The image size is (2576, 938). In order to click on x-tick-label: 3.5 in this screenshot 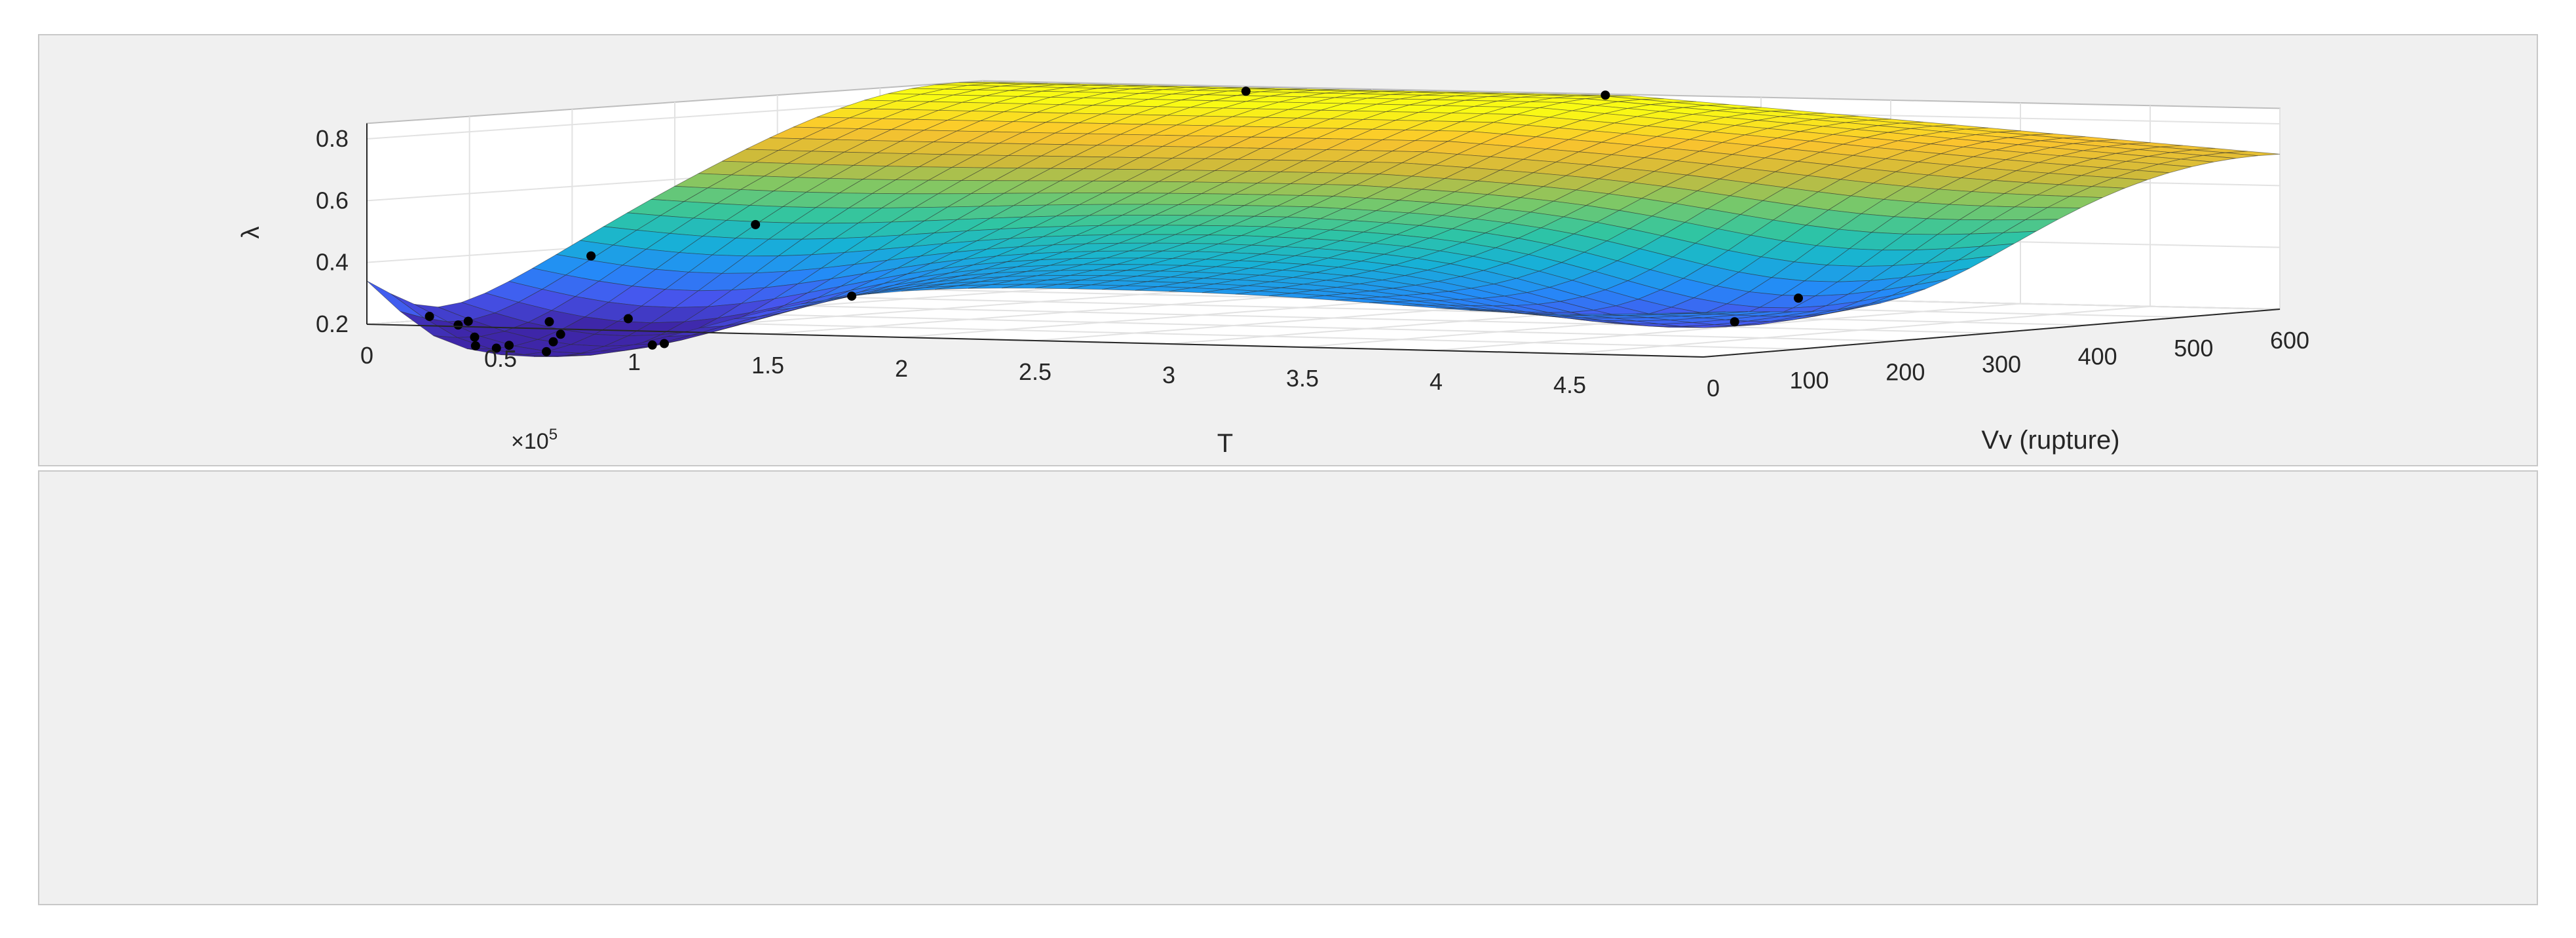, I will do `click(1302, 378)`.